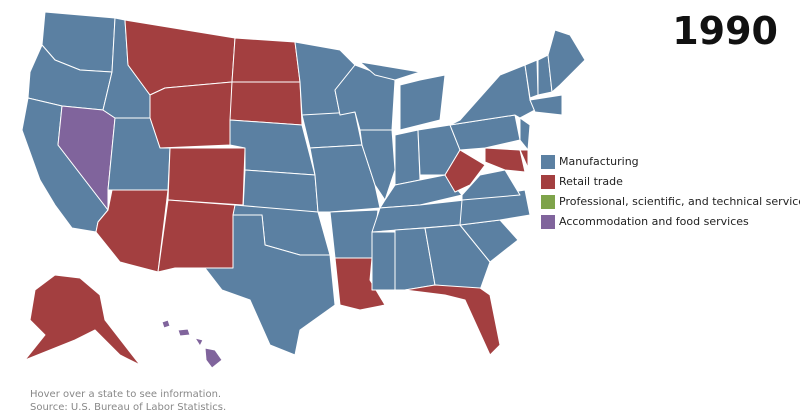 The image size is (800, 418). Describe the element at coordinates (725, 31) in the screenshot. I see `year-title: 1990` at that location.